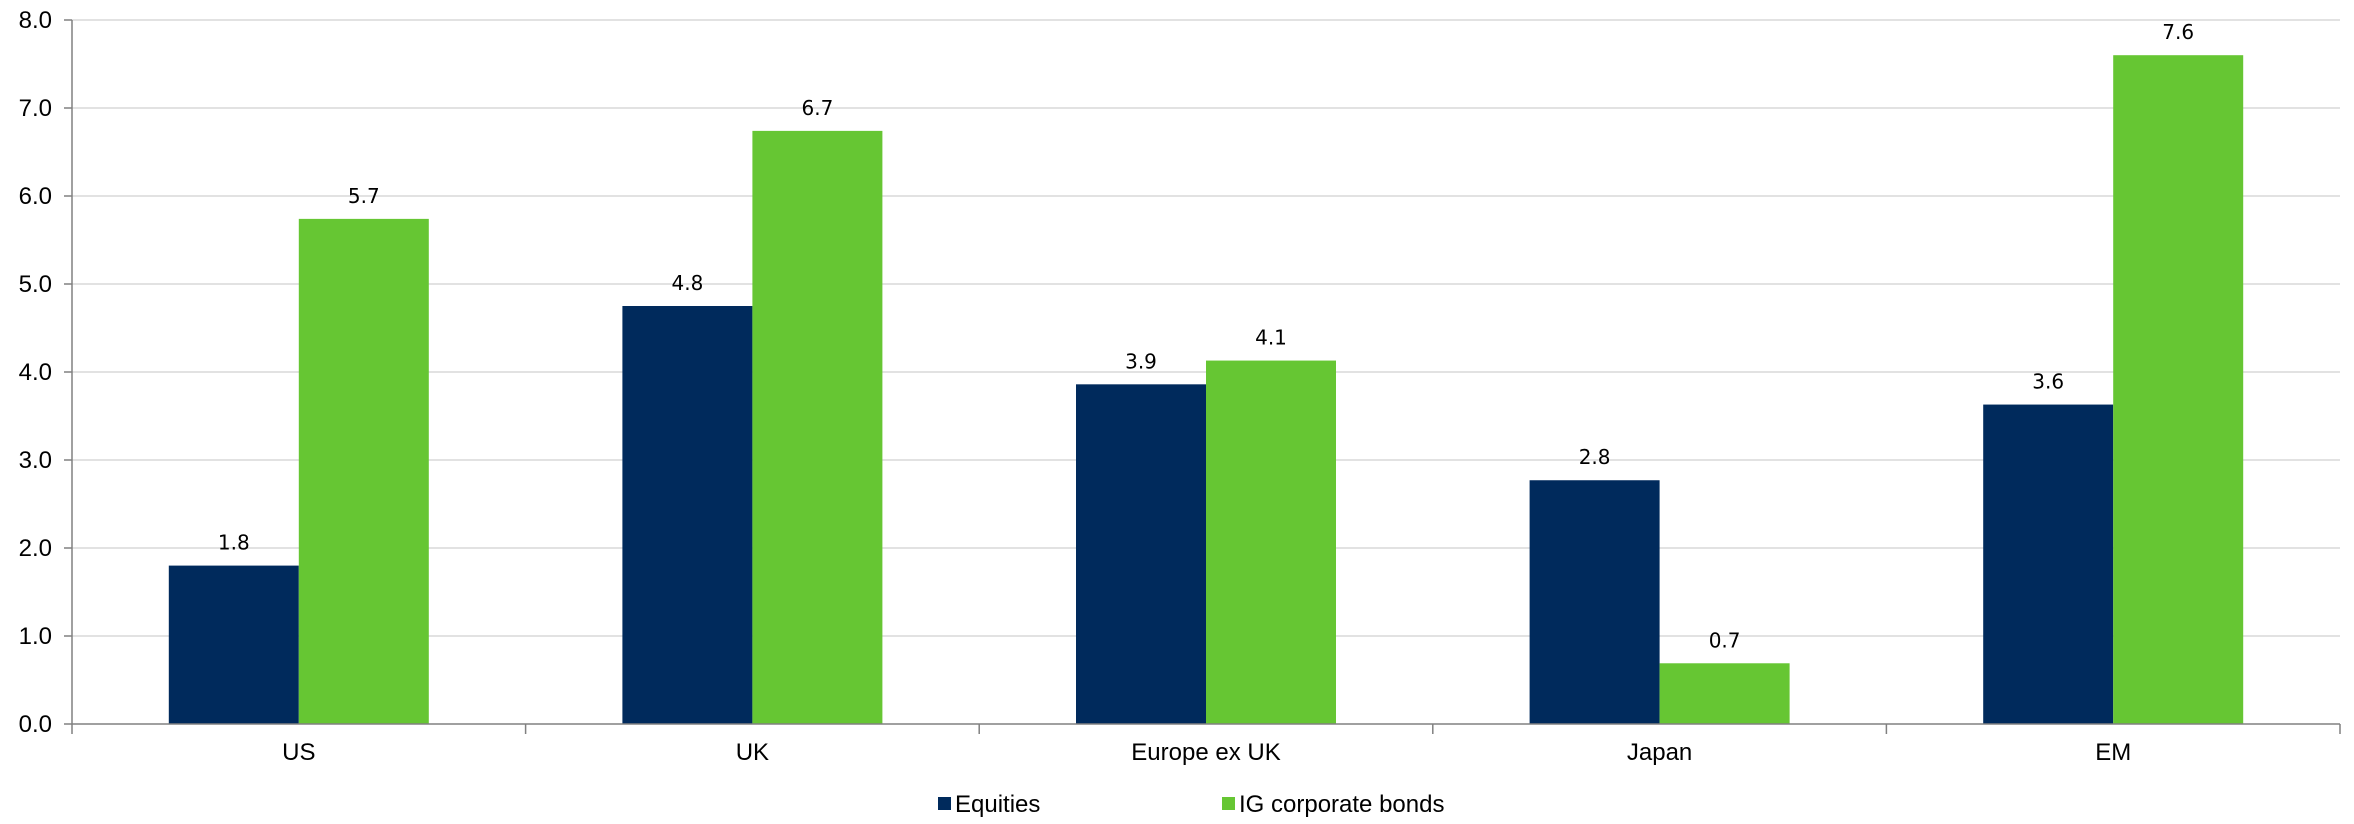  I want to click on y-tick-label: 4.0, so click(35, 372).